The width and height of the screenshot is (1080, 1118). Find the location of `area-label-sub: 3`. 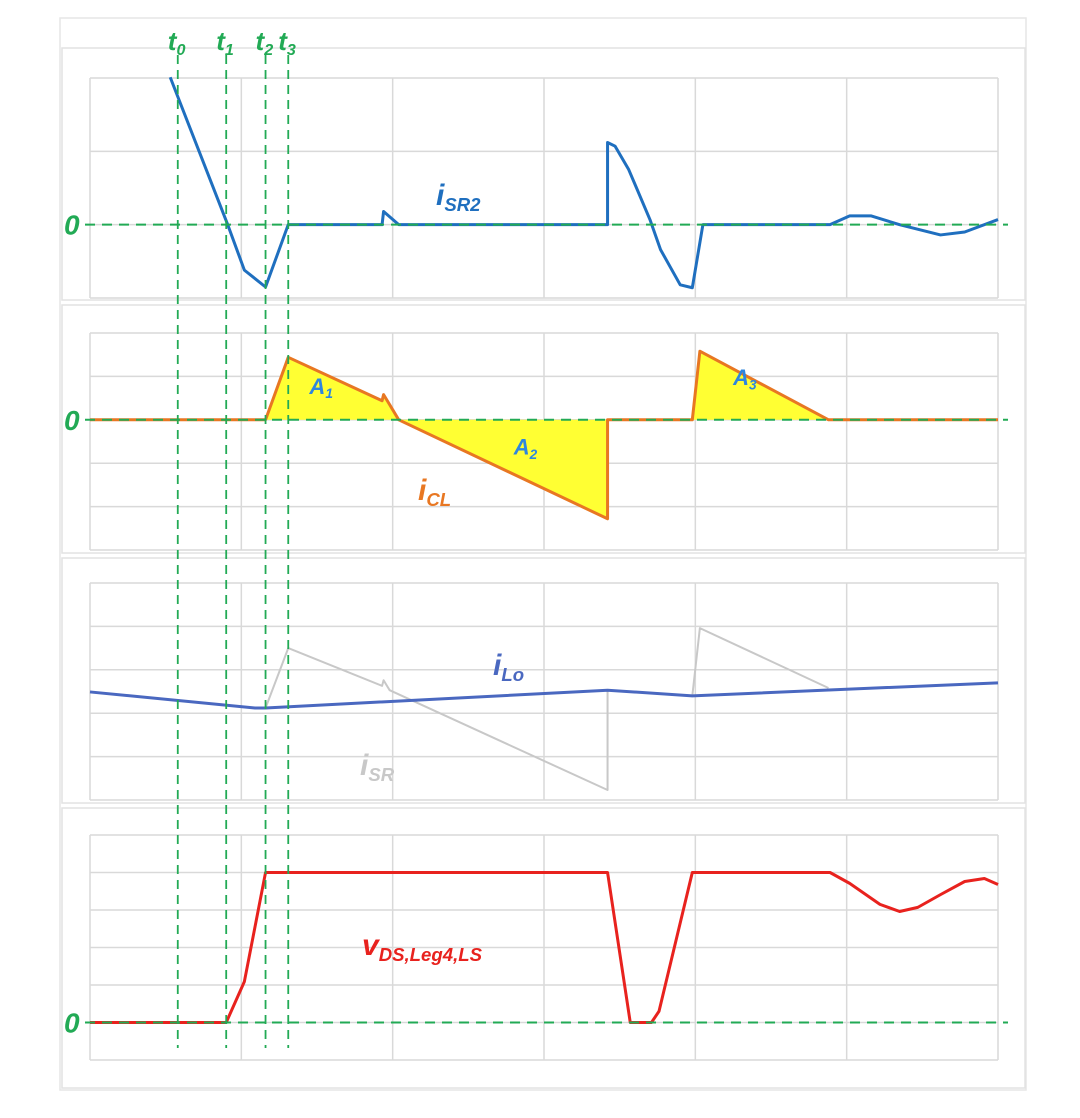

area-label-sub: 3 is located at coordinates (753, 384).